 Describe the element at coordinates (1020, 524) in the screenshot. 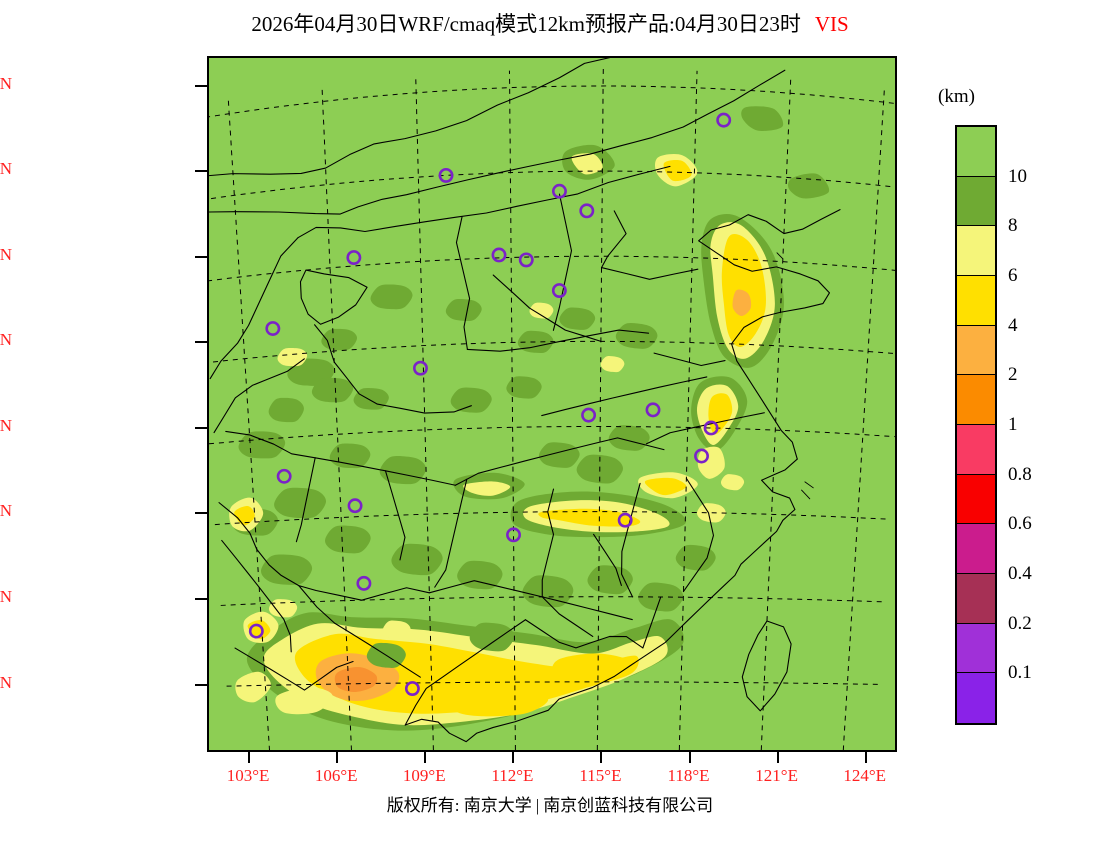

I see `colorbar-tick-label: 0.6` at that location.